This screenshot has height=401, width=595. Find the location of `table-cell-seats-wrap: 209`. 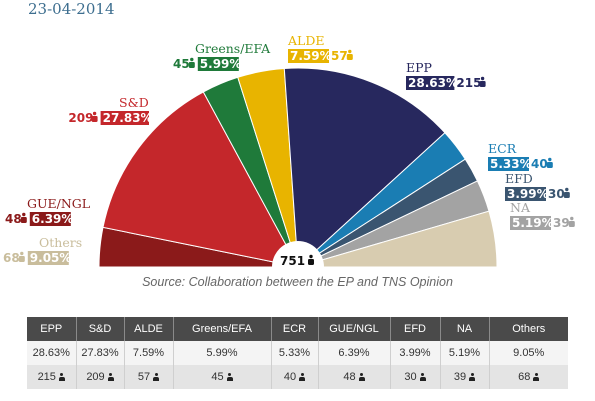

table-cell-seats-wrap: 209 is located at coordinates (100, 377).